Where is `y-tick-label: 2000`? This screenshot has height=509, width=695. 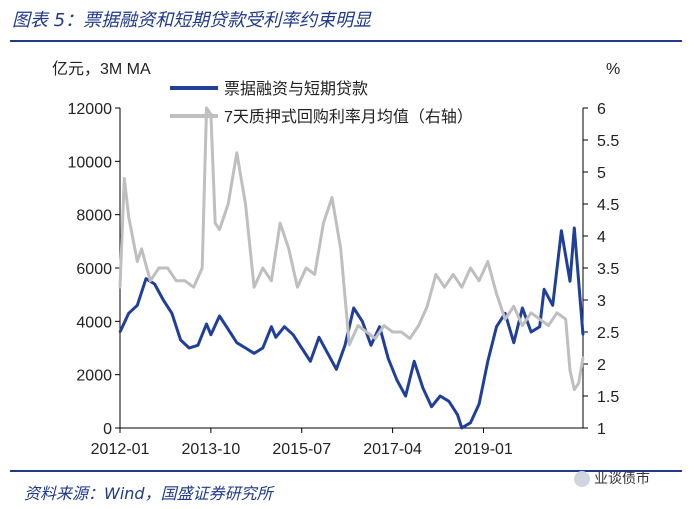
y-tick-label: 2000 is located at coordinates (94, 376).